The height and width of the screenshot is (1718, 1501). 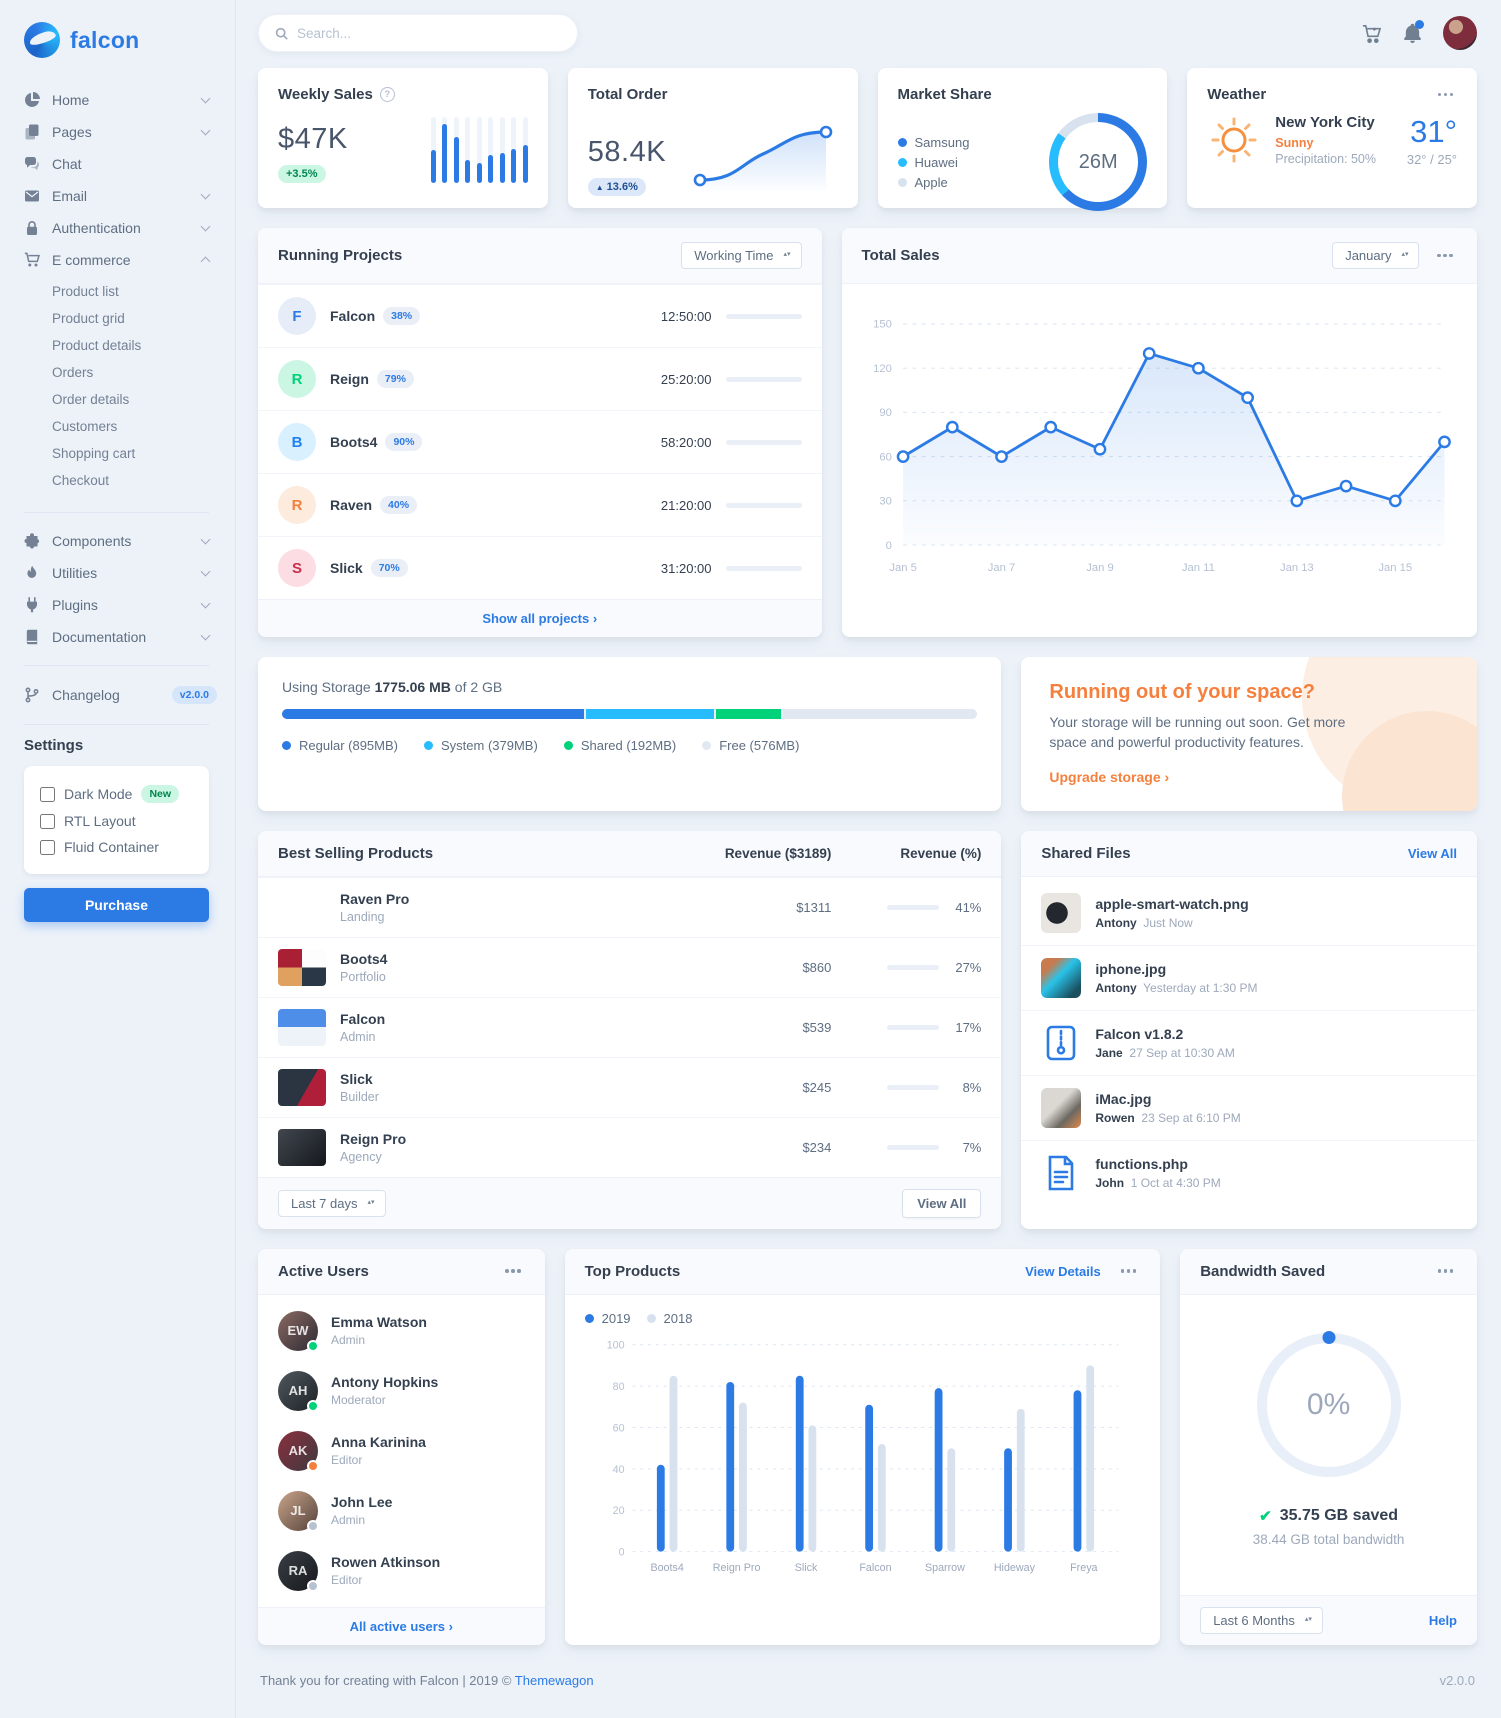 I want to click on project-progressbar, so click(x=763, y=316).